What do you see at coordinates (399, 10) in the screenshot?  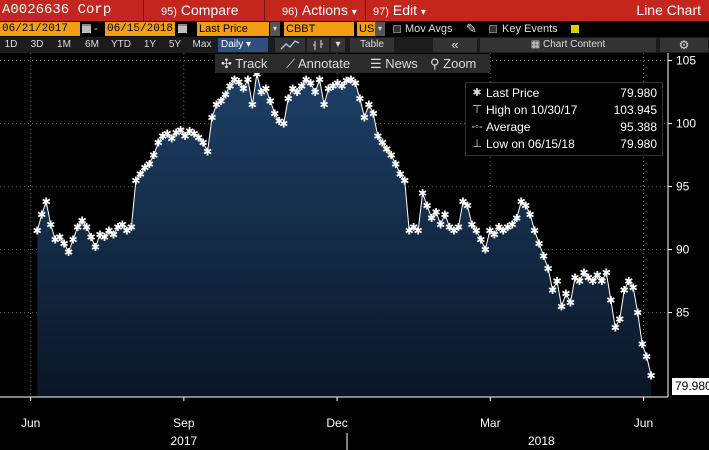 I see `edit-menu-button: 97) Edit ▾` at bounding box center [399, 10].